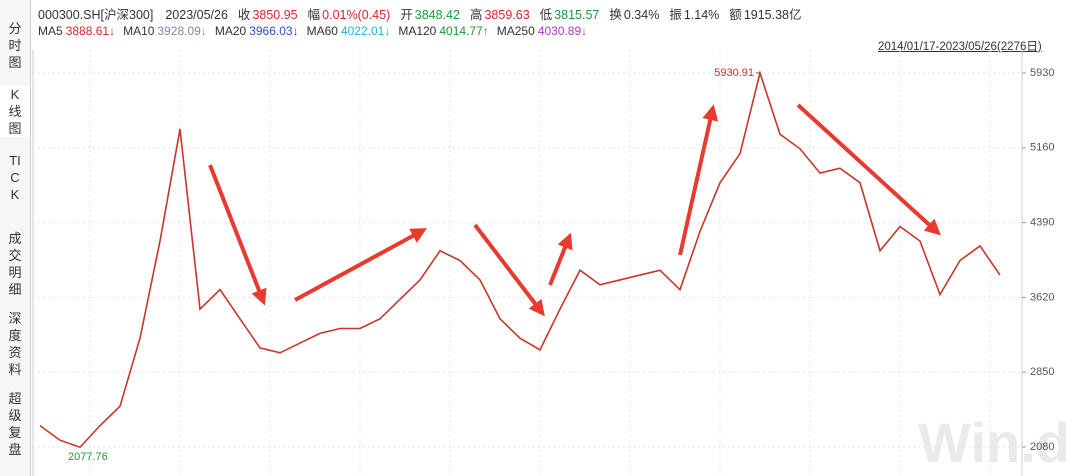 This screenshot has width=1080, height=476. I want to click on date: 2023/05/26, so click(196, 15).